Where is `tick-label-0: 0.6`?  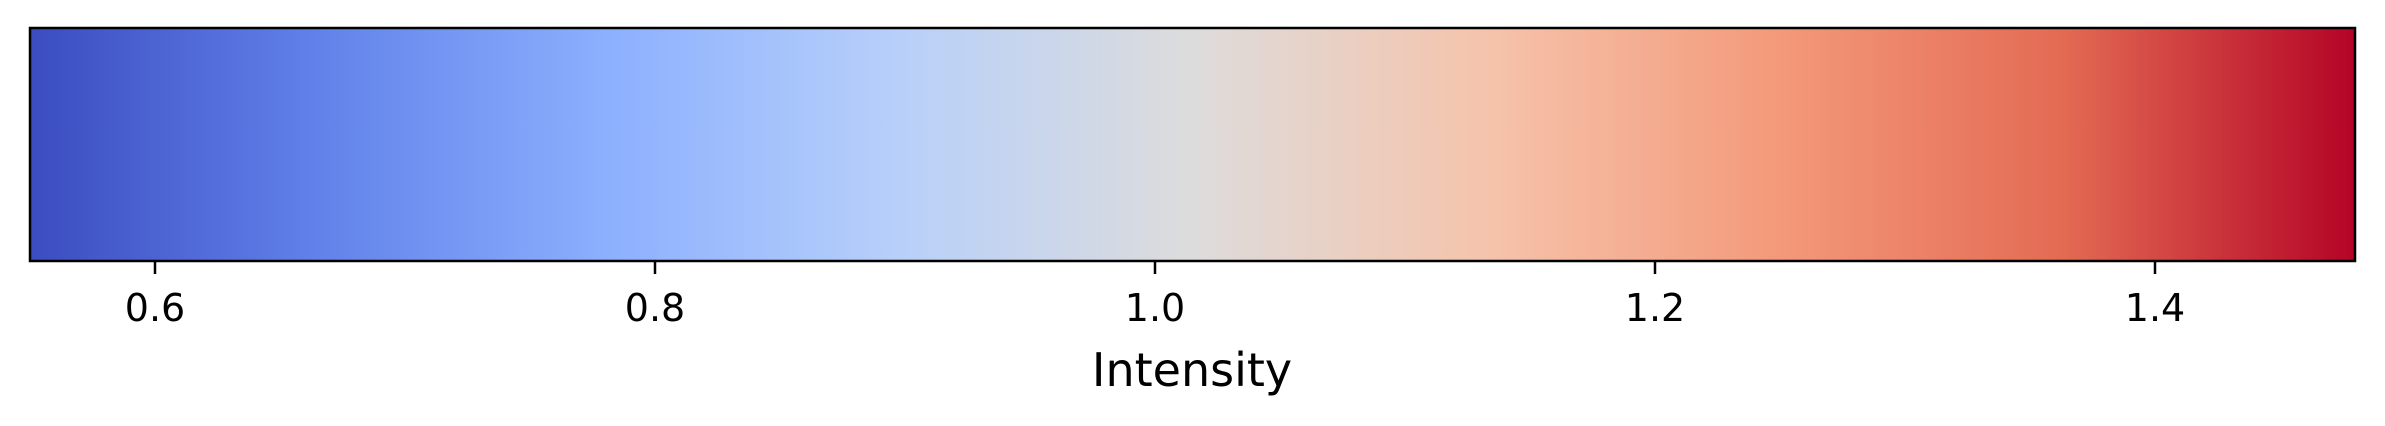 tick-label-0: 0.6 is located at coordinates (155, 308).